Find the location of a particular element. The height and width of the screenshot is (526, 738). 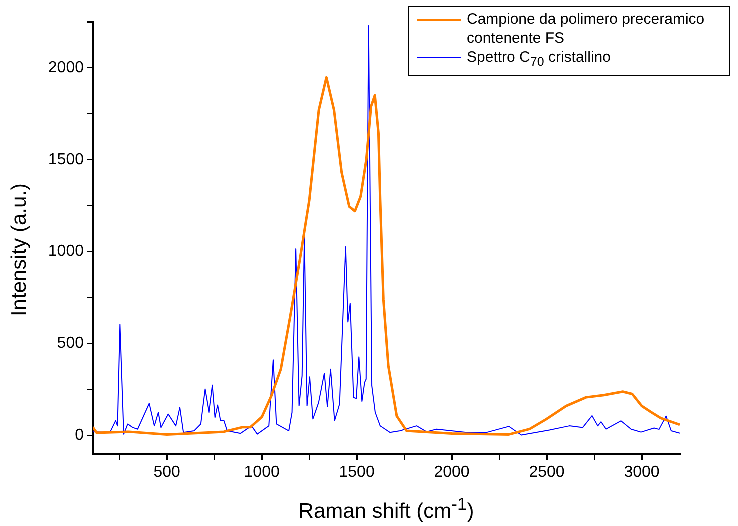

legend-label: Spettro C$_{70}$ cristallino is located at coordinates (539, 59).